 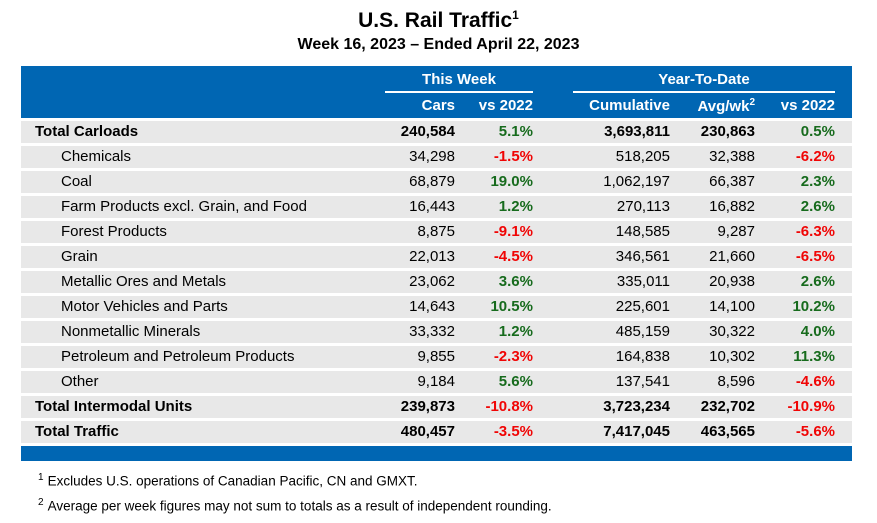 What do you see at coordinates (642, 381) in the screenshot?
I see `cumulative-value: 137,541` at bounding box center [642, 381].